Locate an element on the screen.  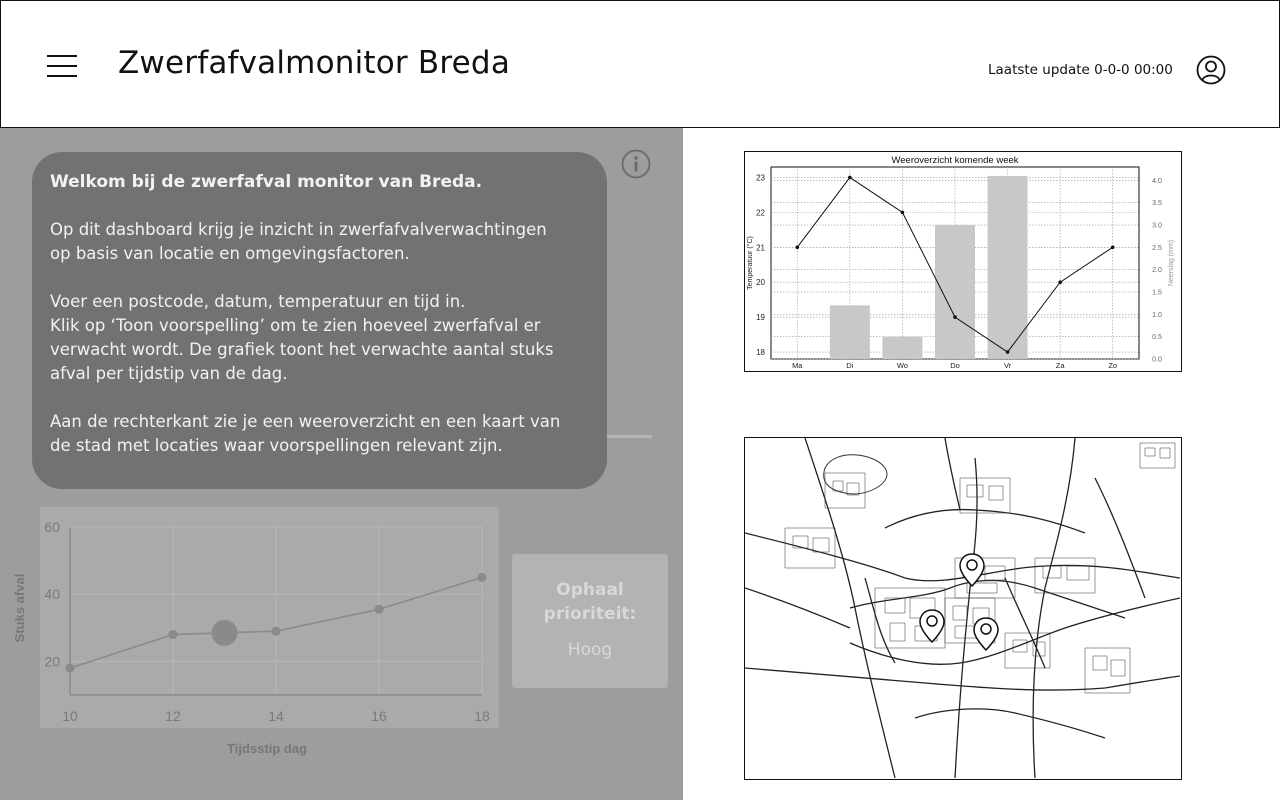
hamburger-menu-icon is located at coordinates (62, 66).